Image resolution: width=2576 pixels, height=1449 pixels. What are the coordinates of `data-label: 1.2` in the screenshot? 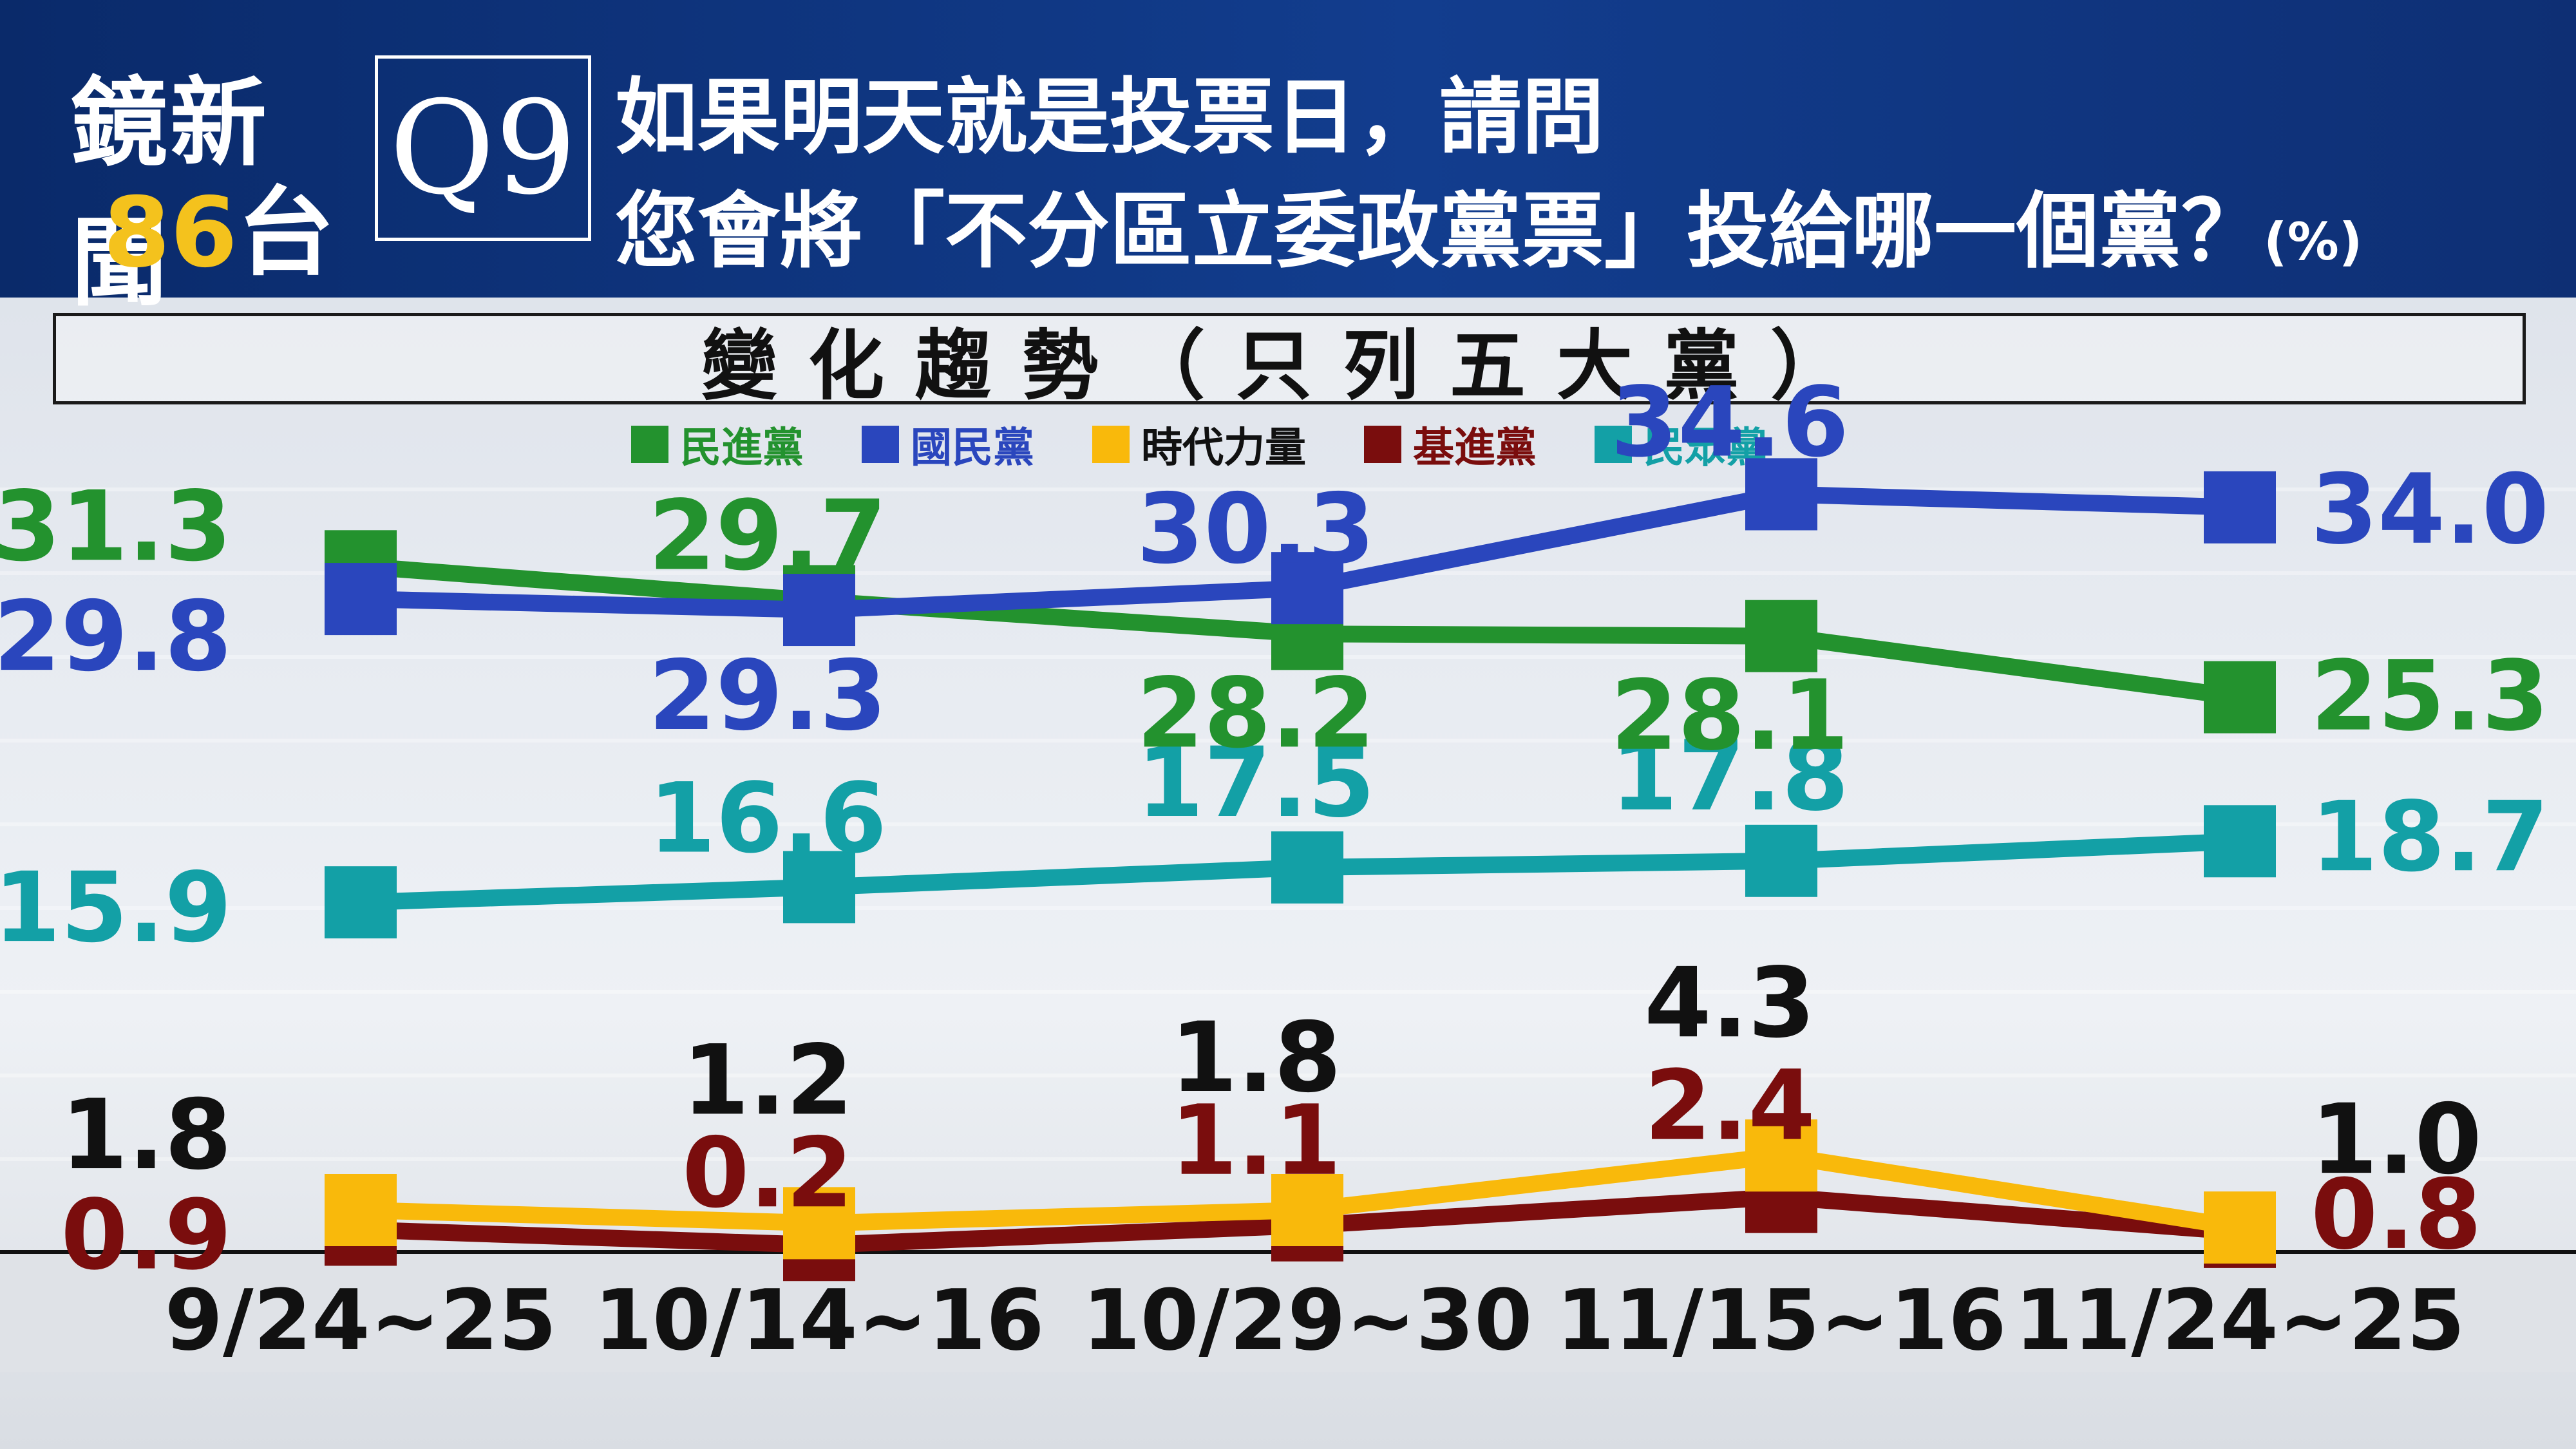 It's located at (767, 1081).